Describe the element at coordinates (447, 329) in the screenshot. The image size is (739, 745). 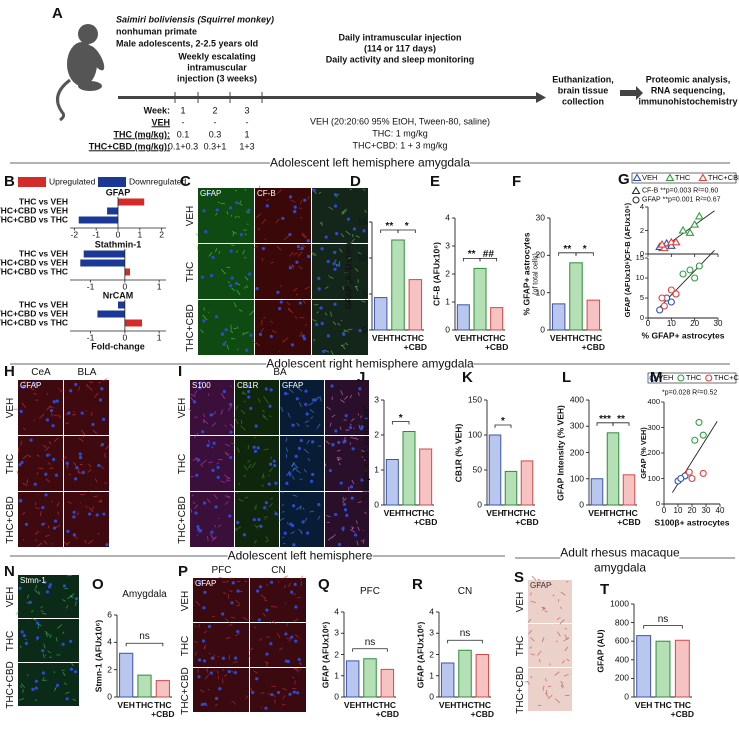
I see `y-tick-label: 0` at that location.